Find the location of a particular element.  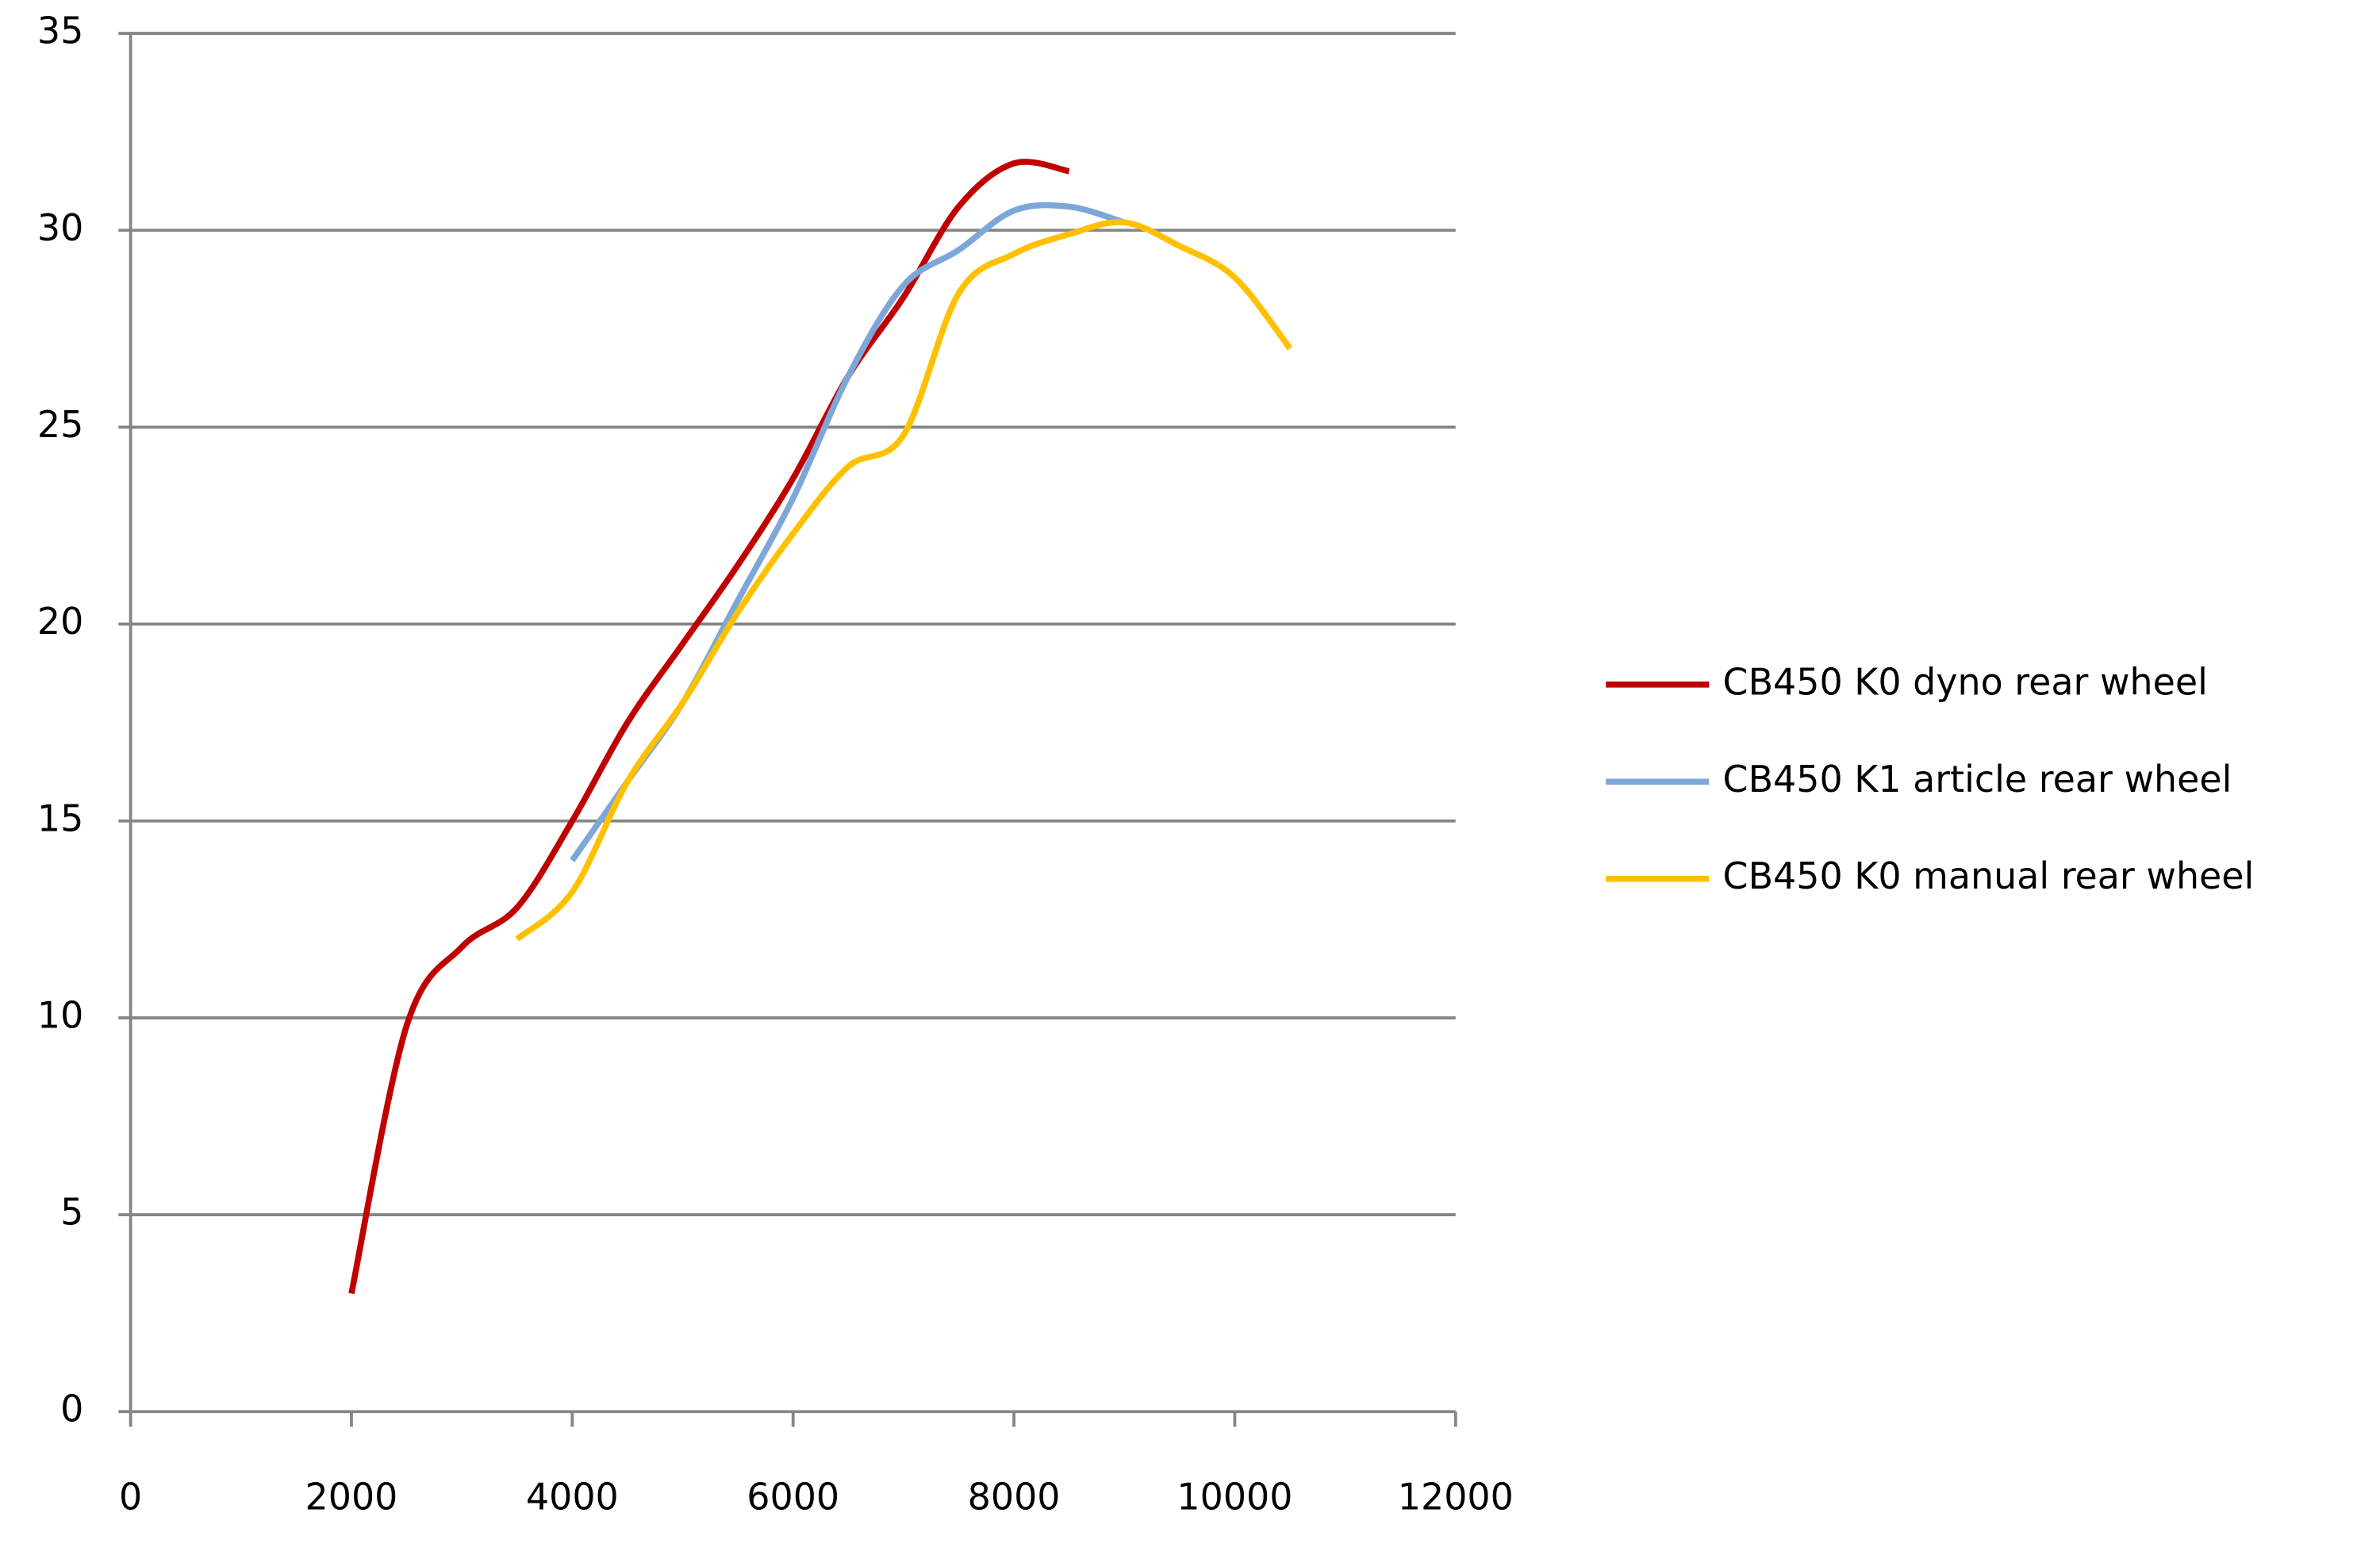

x-tick-label: 4000 is located at coordinates (572, 1498).